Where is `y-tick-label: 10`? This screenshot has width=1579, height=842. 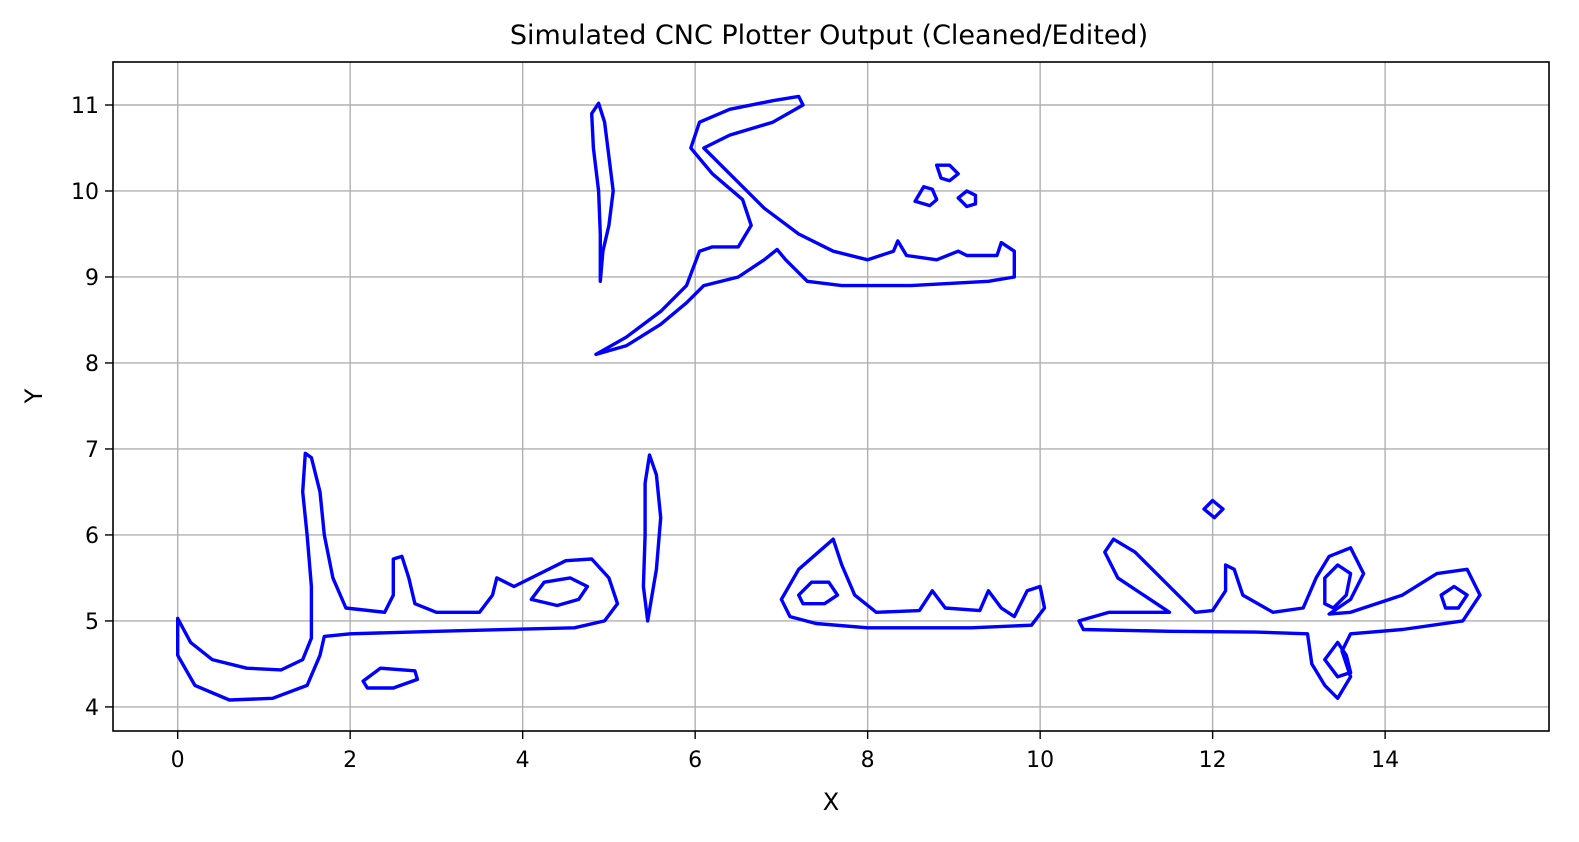
y-tick-label: 10 is located at coordinates (85, 192).